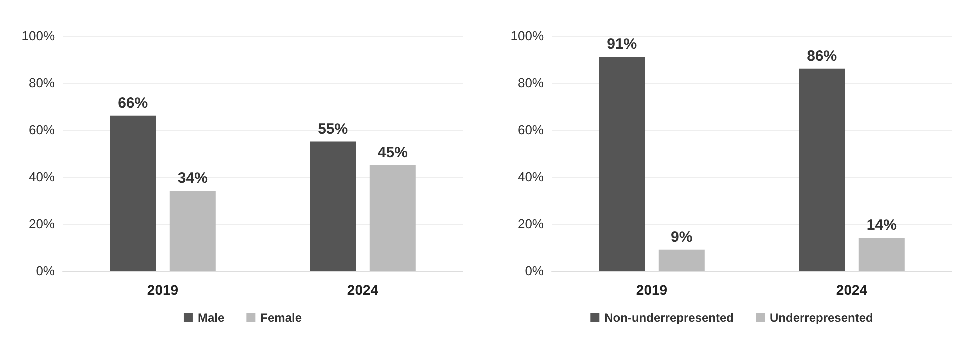 Image resolution: width=975 pixels, height=345 pixels. Describe the element at coordinates (333, 129) in the screenshot. I see `data-label: 55%` at that location.